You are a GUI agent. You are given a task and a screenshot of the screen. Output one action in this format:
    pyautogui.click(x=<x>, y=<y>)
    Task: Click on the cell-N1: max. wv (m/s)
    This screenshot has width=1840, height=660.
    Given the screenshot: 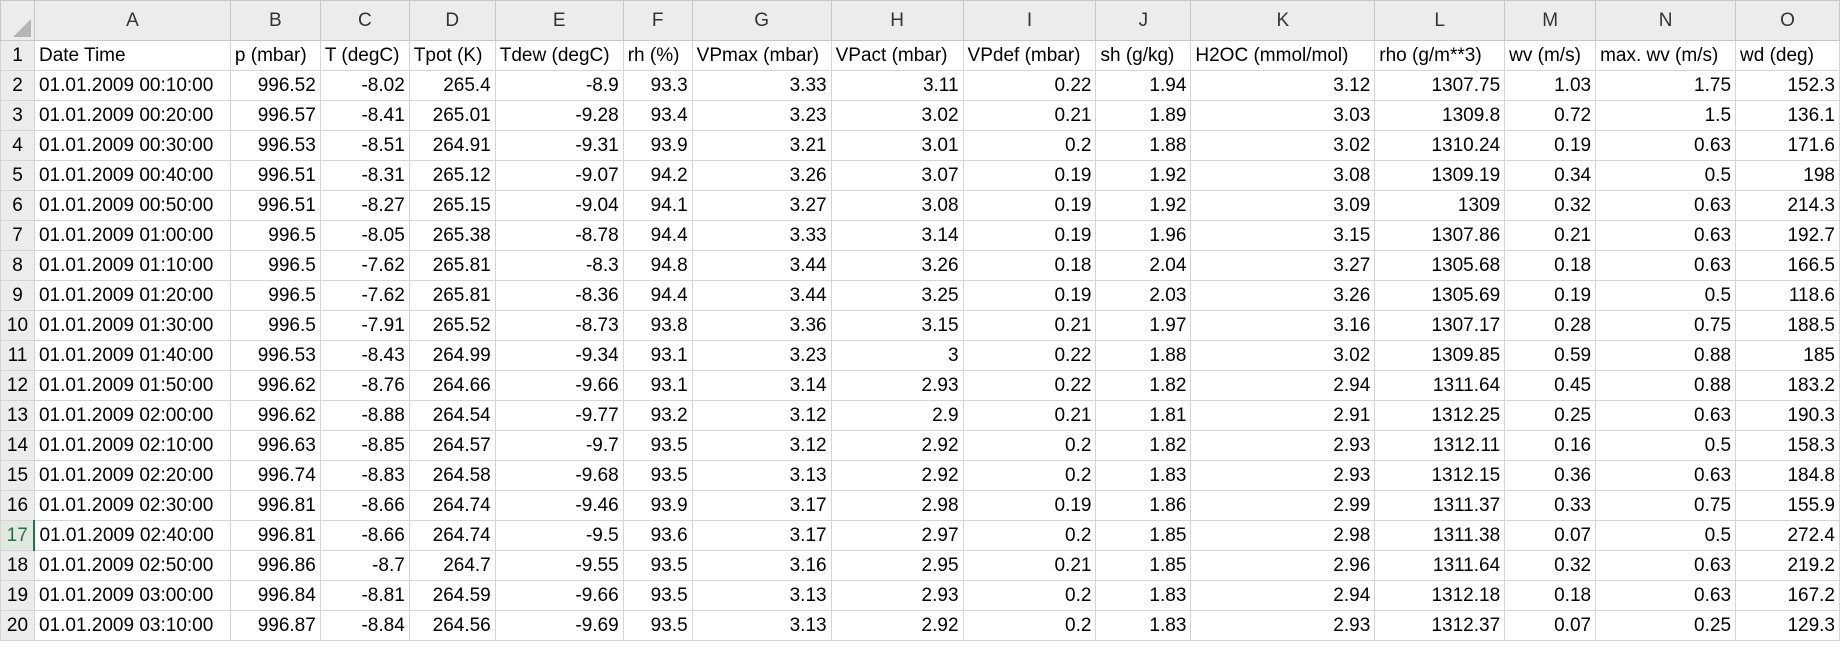 What is the action you would take?
    pyautogui.click(x=1666, y=55)
    